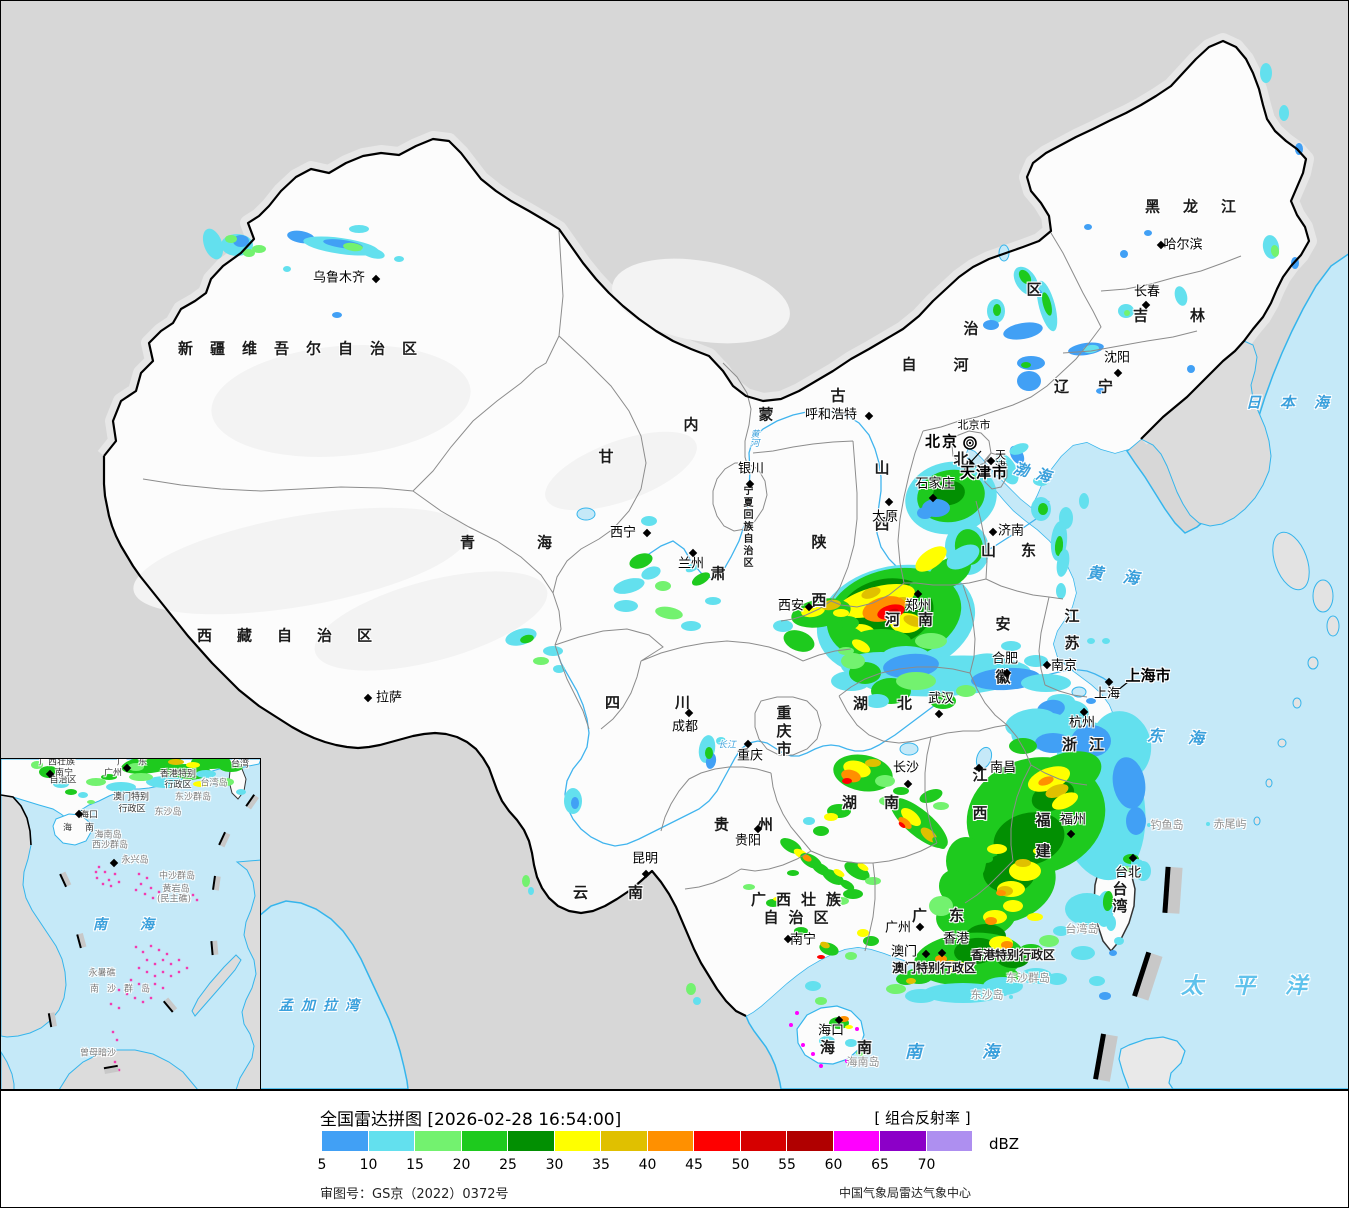 The height and width of the screenshot is (1208, 1349). What do you see at coordinates (333, 994) in the screenshot?
I see `sea-bengal` at bounding box center [333, 994].